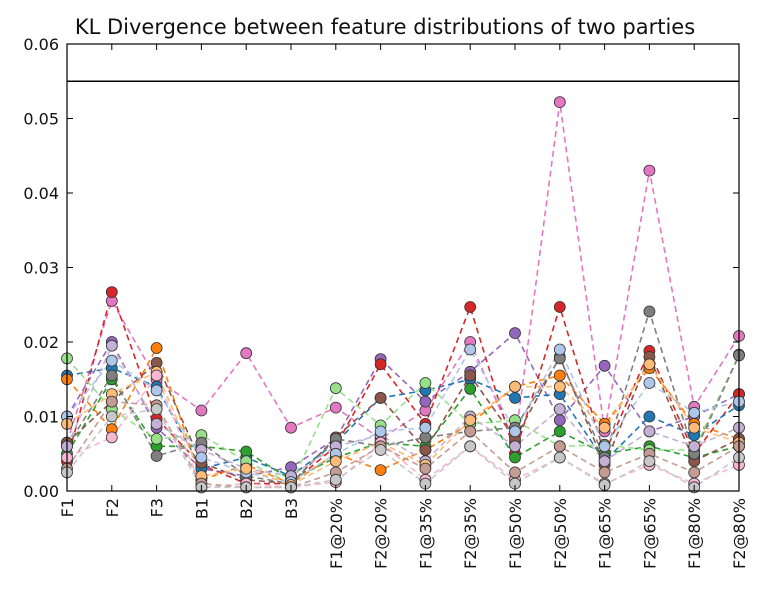  I want to click on x-tick-label: F2@80%, so click(739, 533).